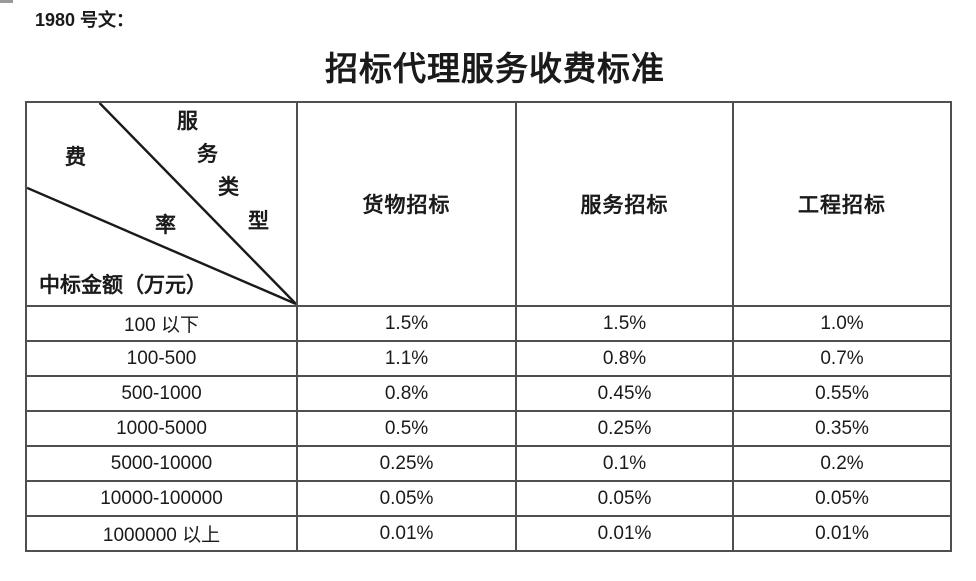  What do you see at coordinates (161, 393) in the screenshot?
I see `amount-range-cell: 500-1000` at bounding box center [161, 393].